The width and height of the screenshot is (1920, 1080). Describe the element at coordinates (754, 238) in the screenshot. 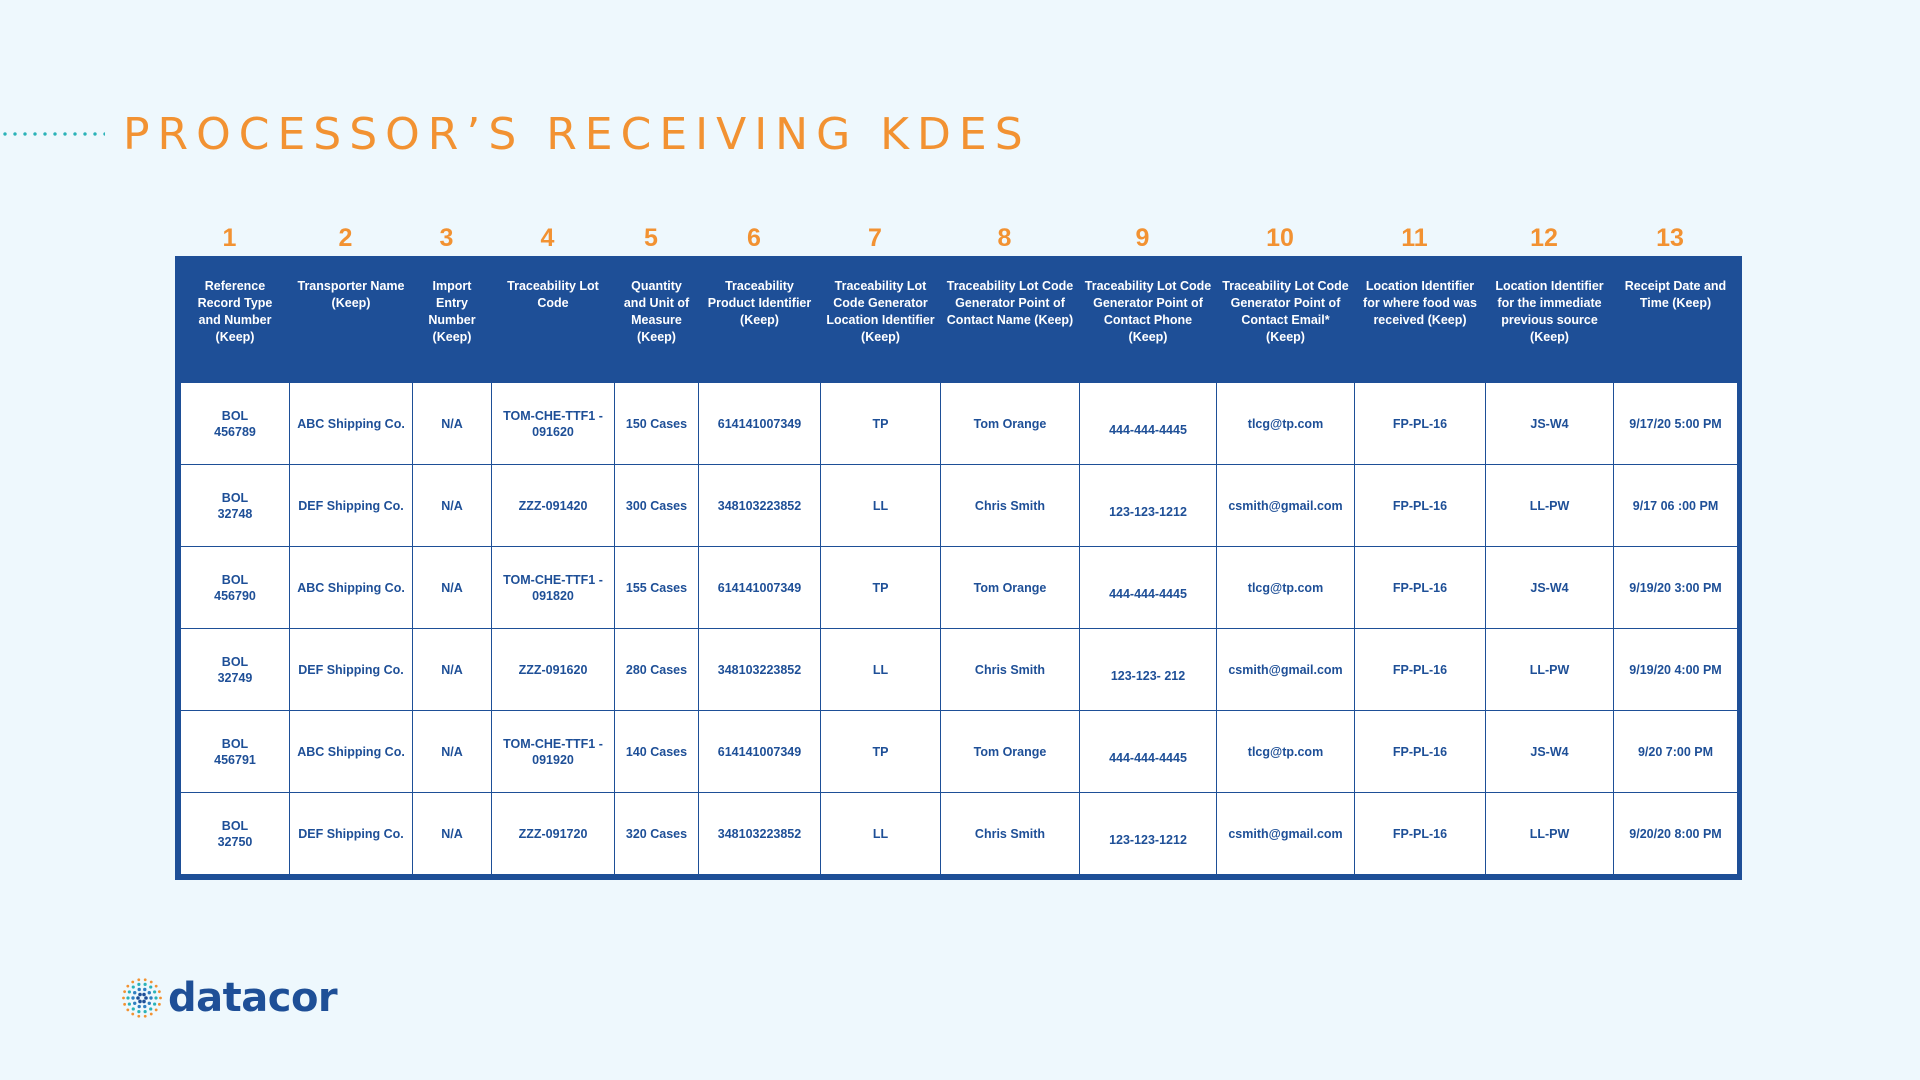

I see `column-number: 6` at that location.